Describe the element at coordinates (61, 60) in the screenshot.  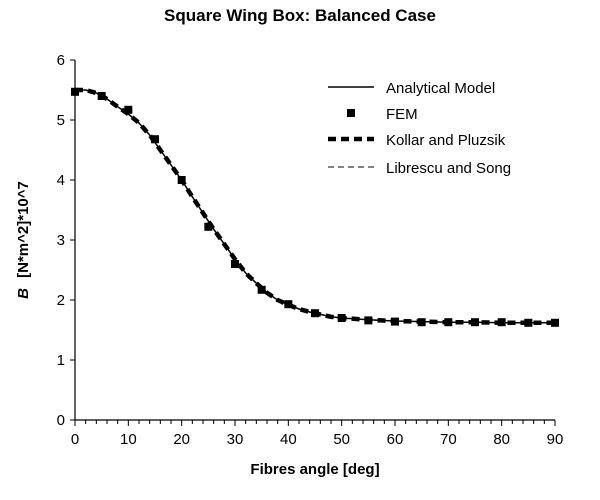
I see `y-tick-label: 6` at that location.